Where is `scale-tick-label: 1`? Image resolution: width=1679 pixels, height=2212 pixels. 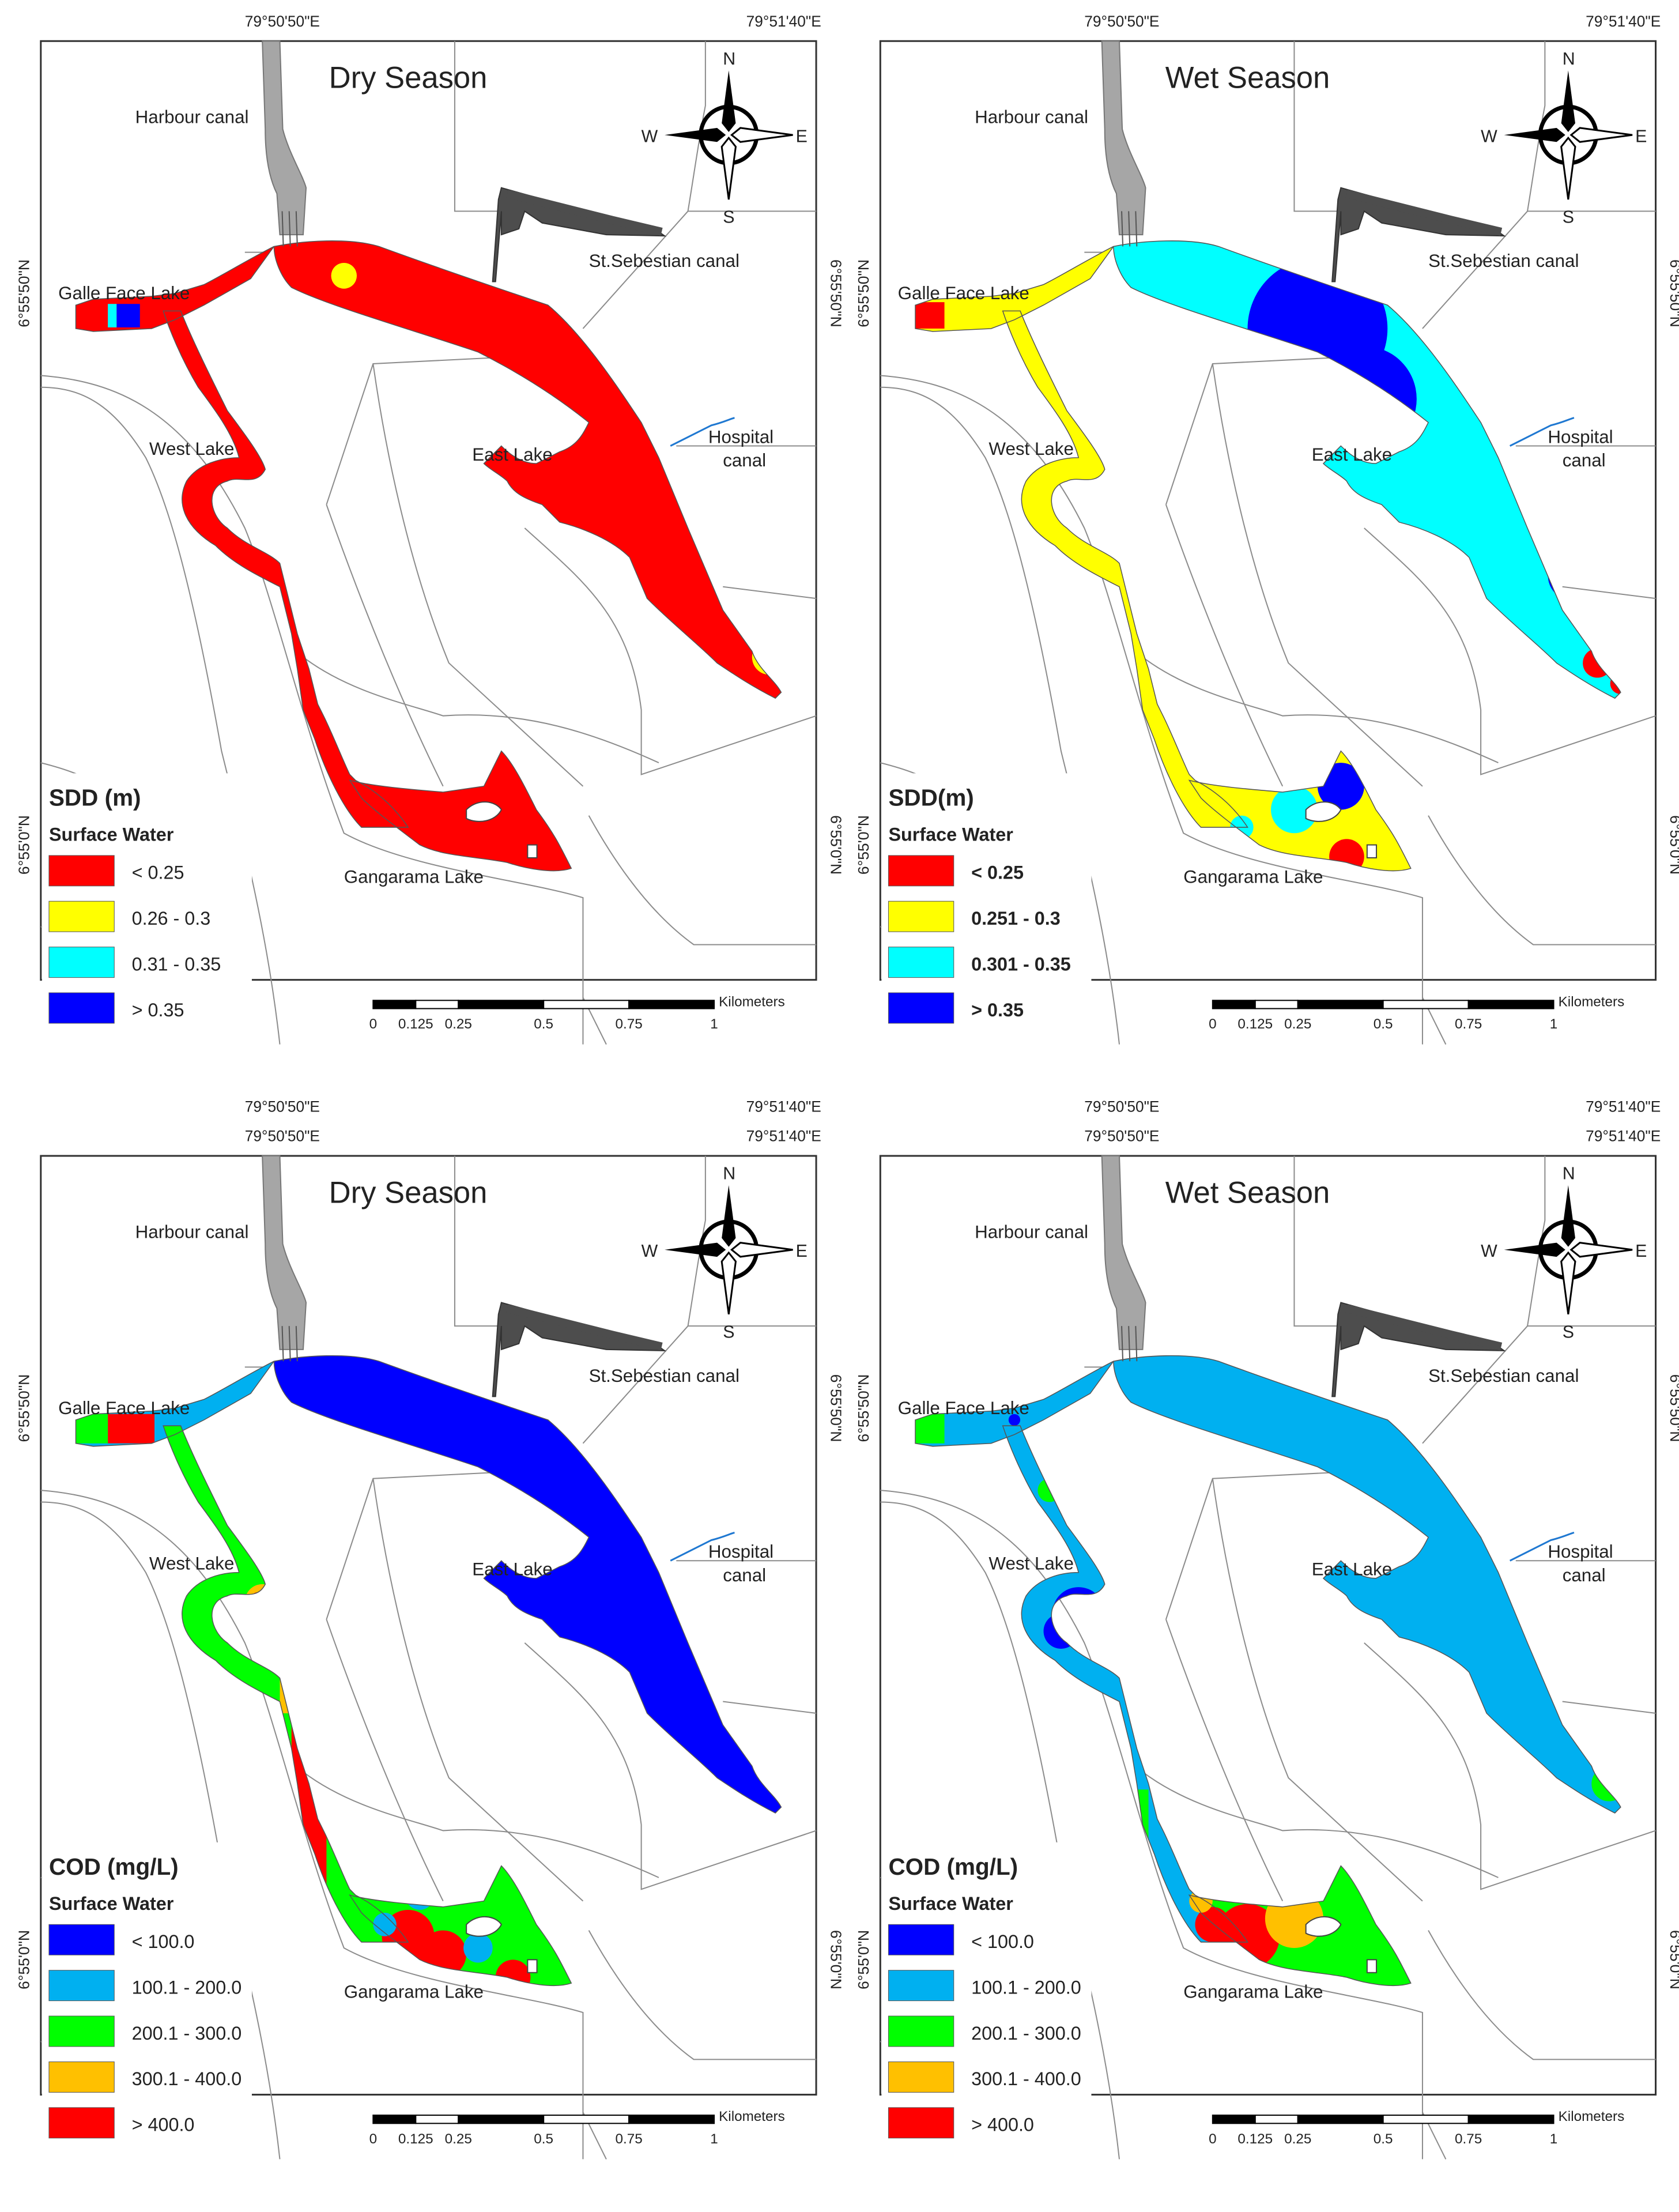 scale-tick-label: 1 is located at coordinates (714, 2139).